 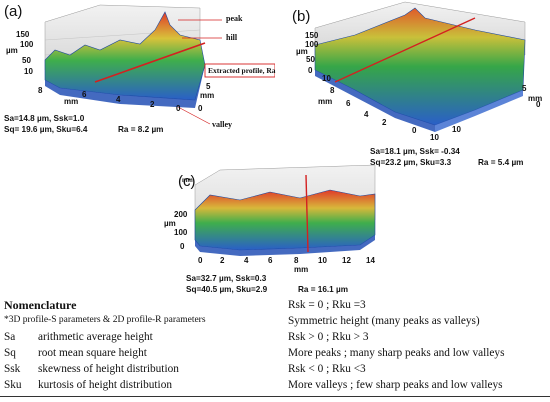 I want to click on profile-annotation-box, so click(x=239, y=70).